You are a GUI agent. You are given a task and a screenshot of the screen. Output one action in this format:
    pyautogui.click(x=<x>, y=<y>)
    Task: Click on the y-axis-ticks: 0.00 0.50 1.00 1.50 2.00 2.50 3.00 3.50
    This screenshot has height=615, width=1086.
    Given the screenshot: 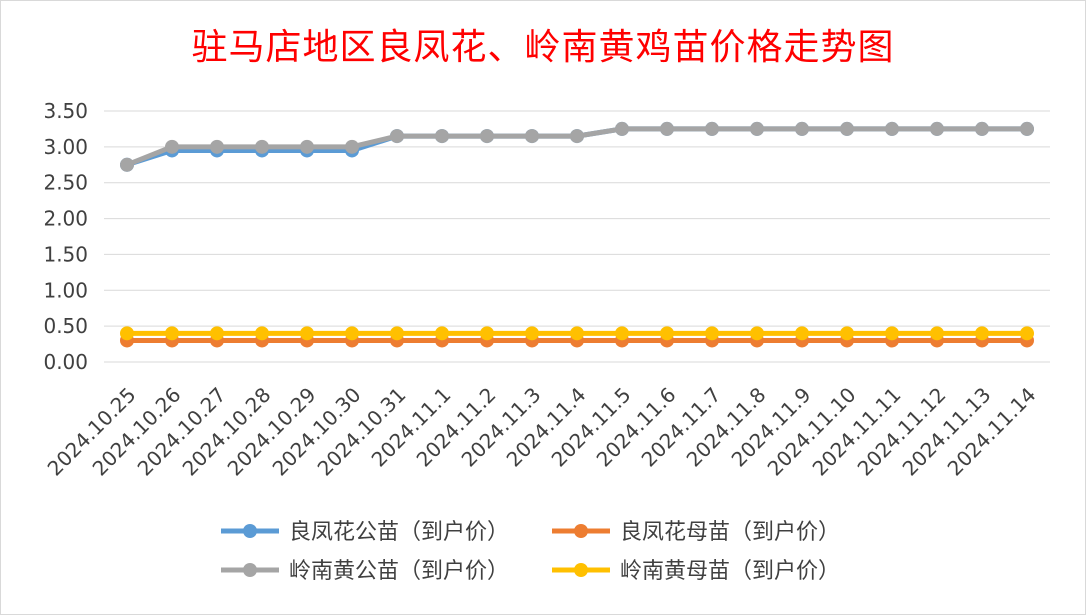 What is the action you would take?
    pyautogui.click(x=65, y=236)
    